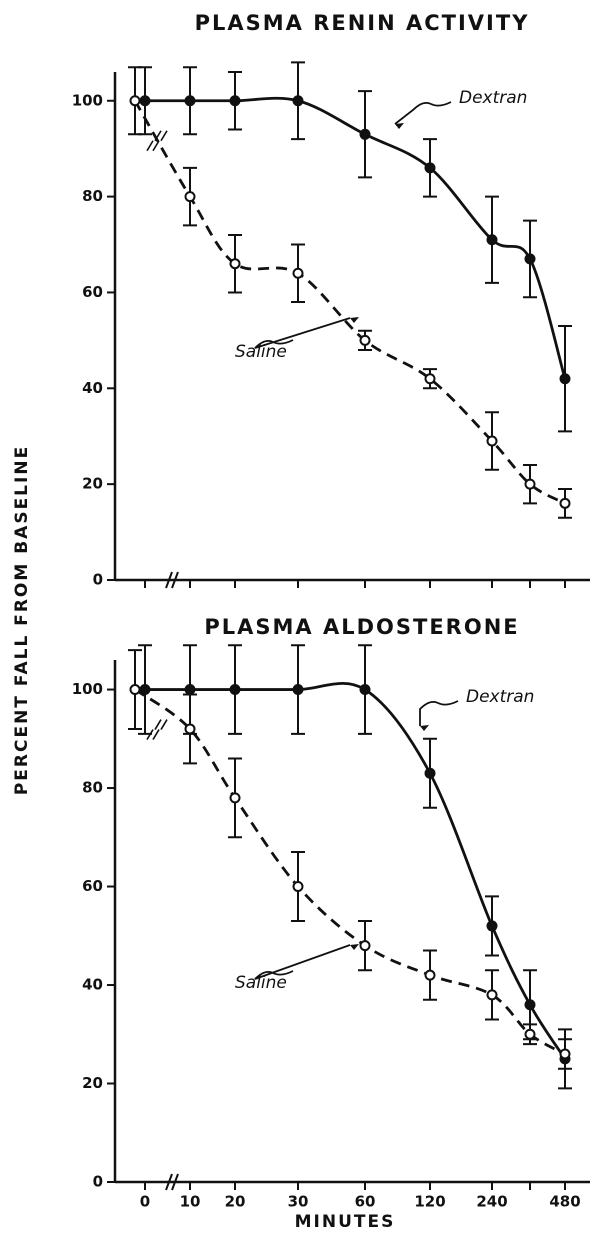  I want to click on x-tick-label: 480, so click(564, 1202).